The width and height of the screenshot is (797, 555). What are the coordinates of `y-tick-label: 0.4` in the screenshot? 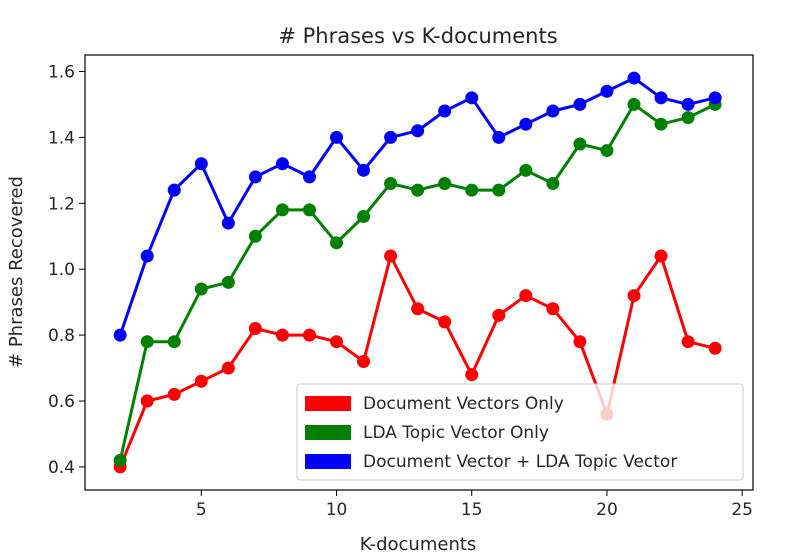 It's located at (61, 468).